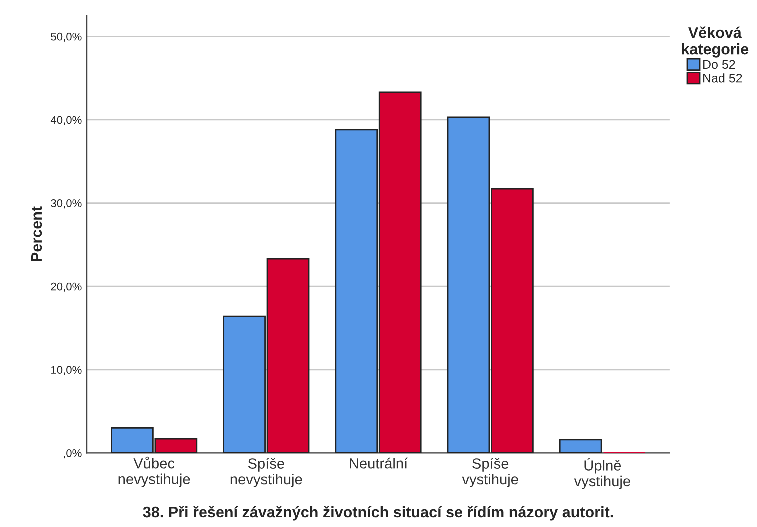 The width and height of the screenshot is (757, 527). I want to click on text: 38. Při řešení závažných životních situací se řídím názory autorit., so click(378, 513).